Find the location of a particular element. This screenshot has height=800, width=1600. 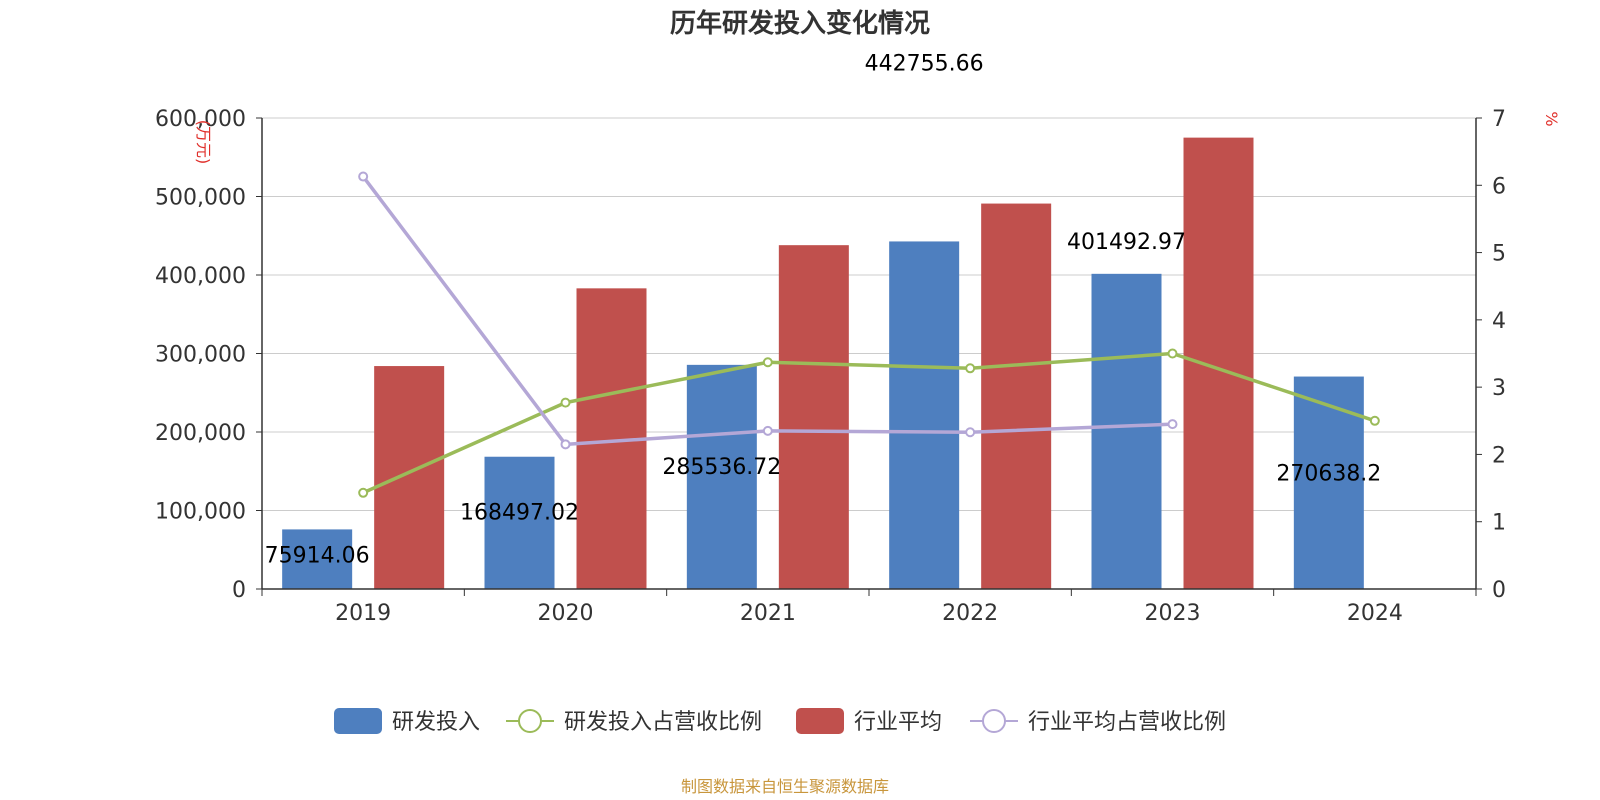

x-axis-tick-label: 2021 is located at coordinates (768, 613).